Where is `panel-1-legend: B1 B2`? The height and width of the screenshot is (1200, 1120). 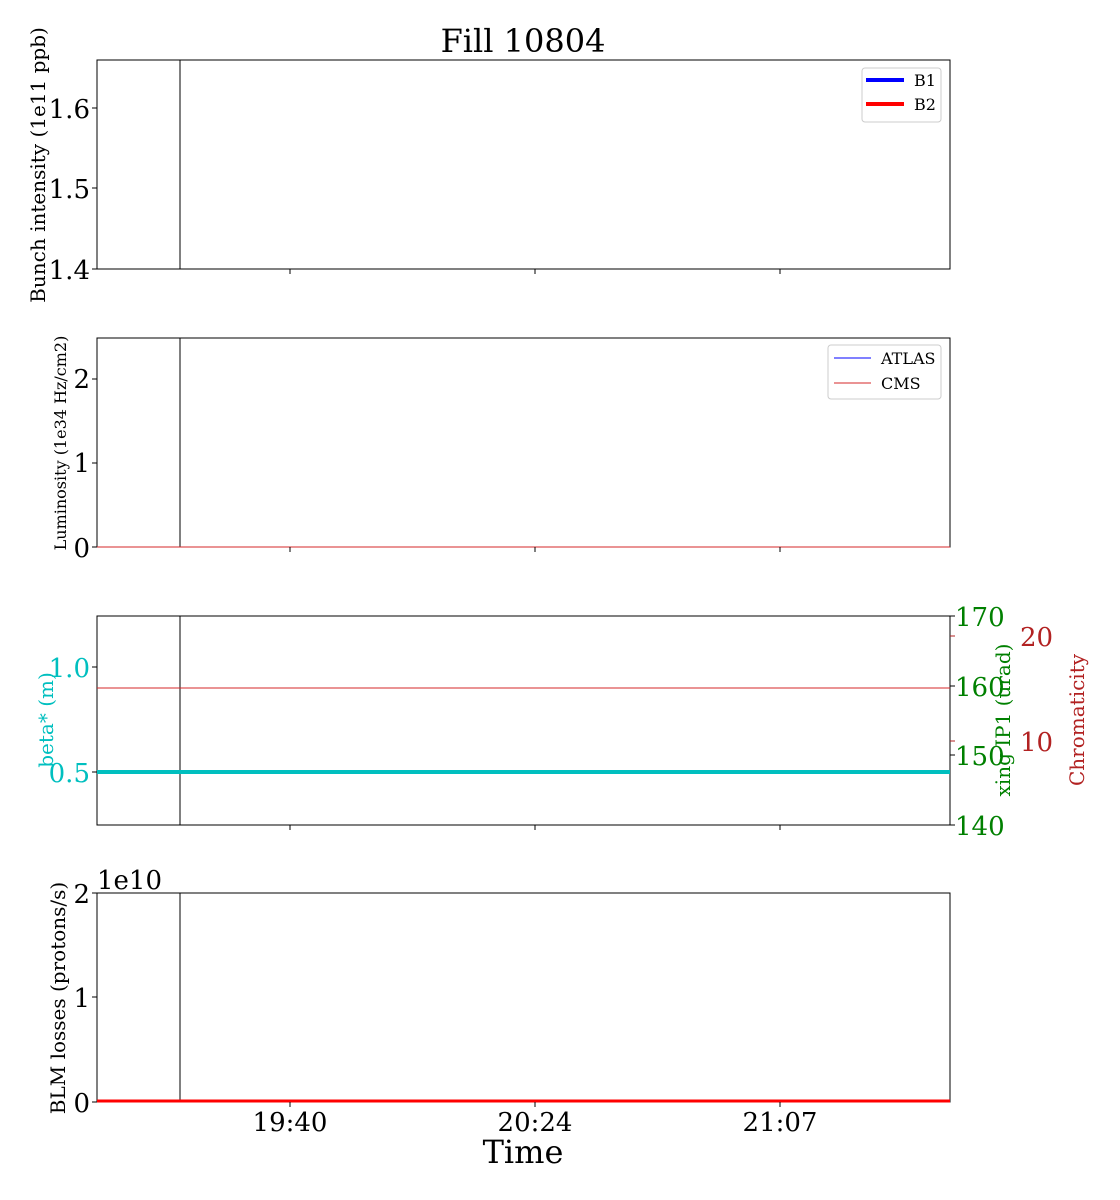
panel-1-legend: B1 B2 is located at coordinates (901, 95).